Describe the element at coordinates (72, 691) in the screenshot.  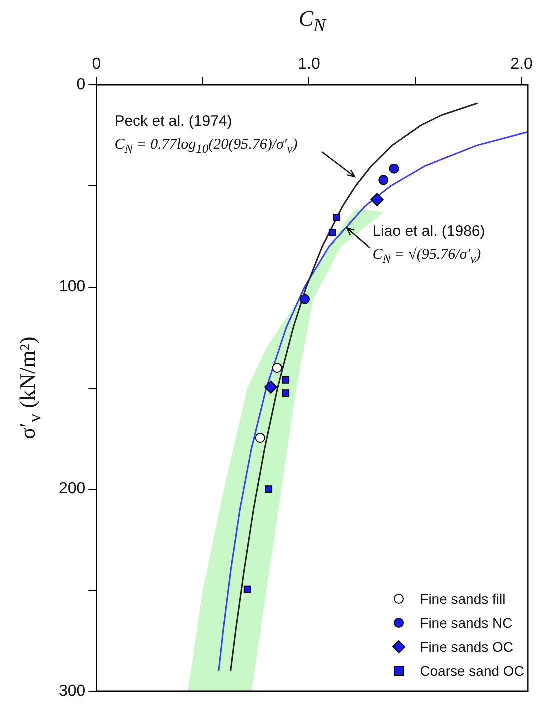
I see `y-tick-label: 300` at that location.